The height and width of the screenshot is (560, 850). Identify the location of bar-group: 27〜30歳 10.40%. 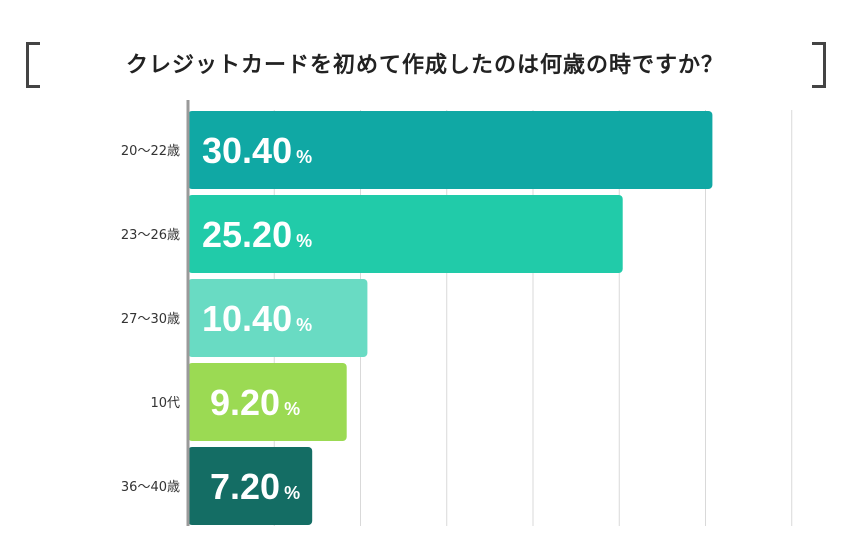
(244, 318).